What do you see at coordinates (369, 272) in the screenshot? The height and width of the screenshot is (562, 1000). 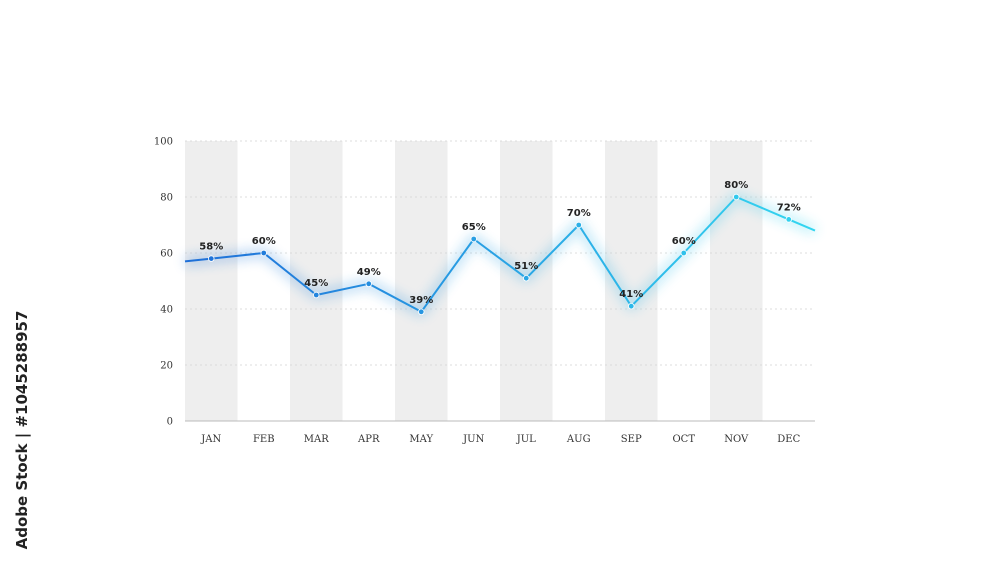 I see `data-label: 49%` at bounding box center [369, 272].